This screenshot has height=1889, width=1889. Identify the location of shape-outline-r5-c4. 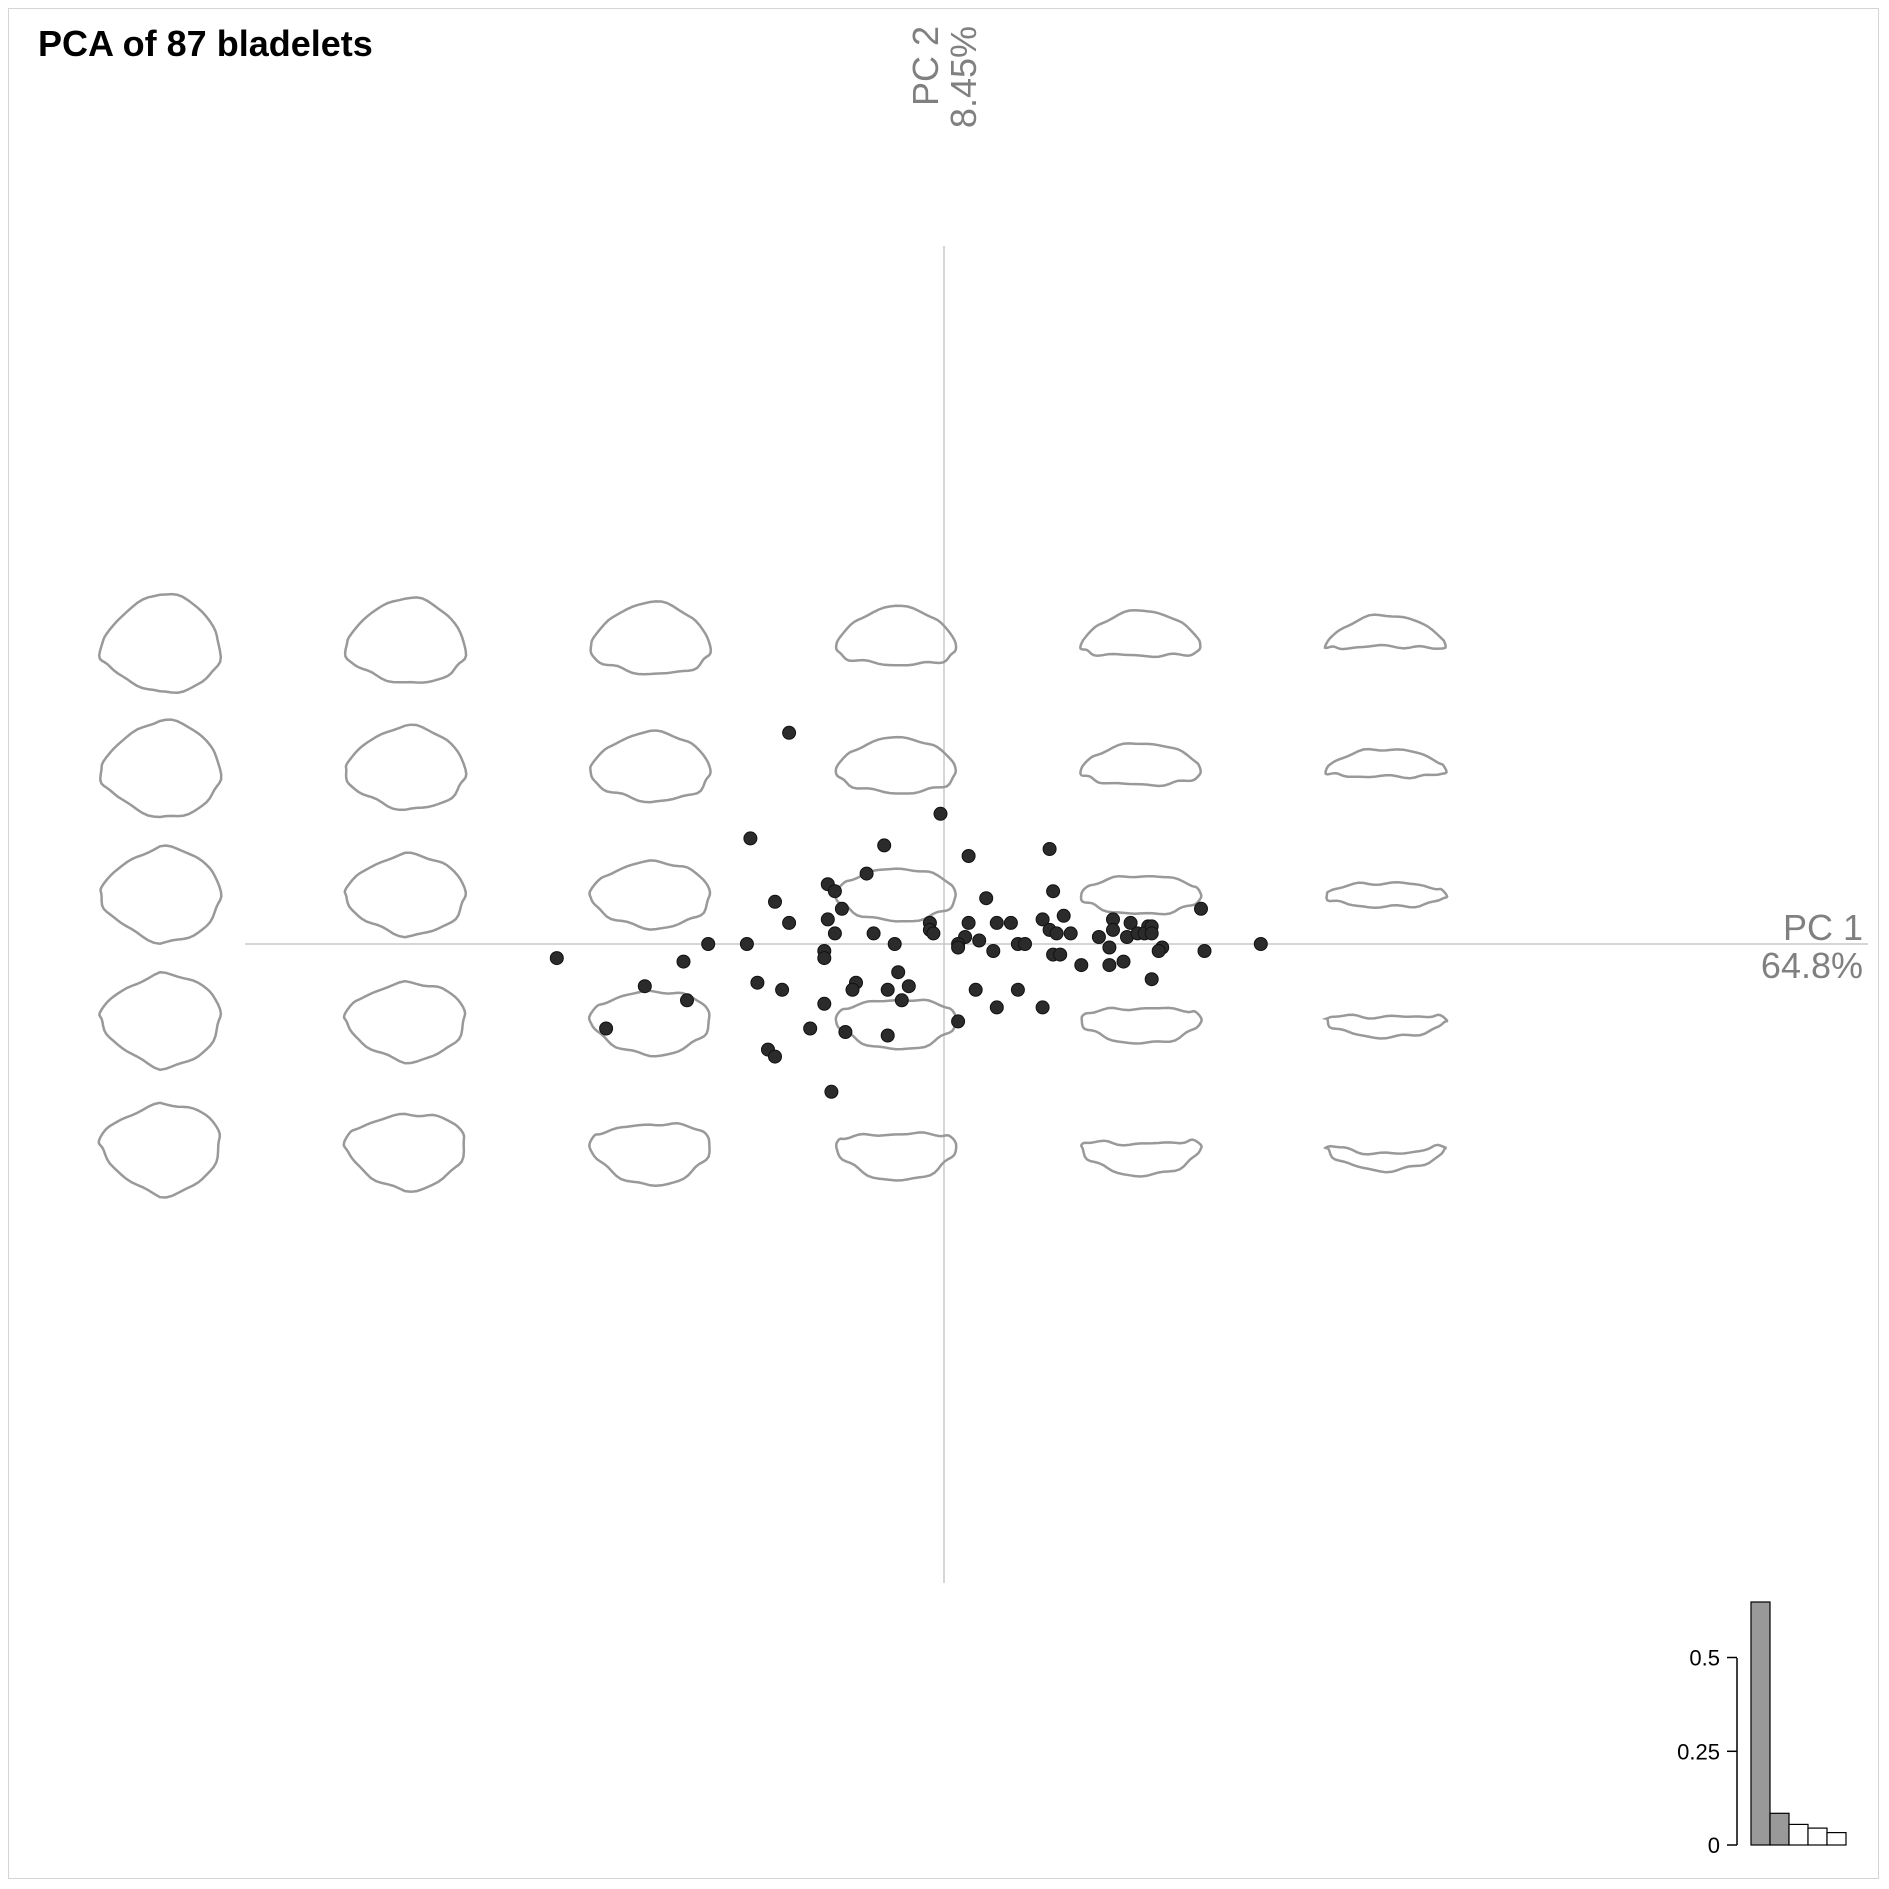
(896, 1156).